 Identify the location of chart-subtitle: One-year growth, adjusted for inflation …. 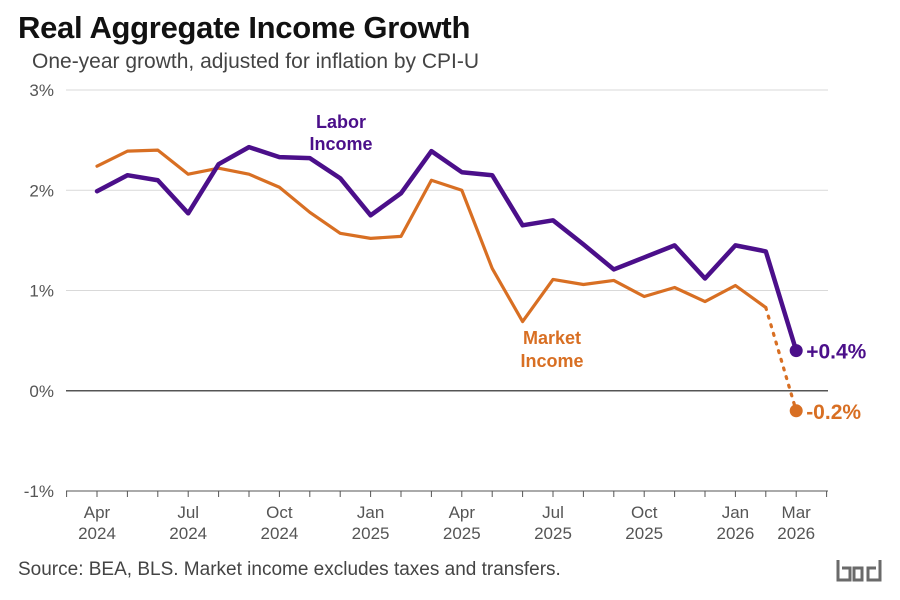
(256, 61).